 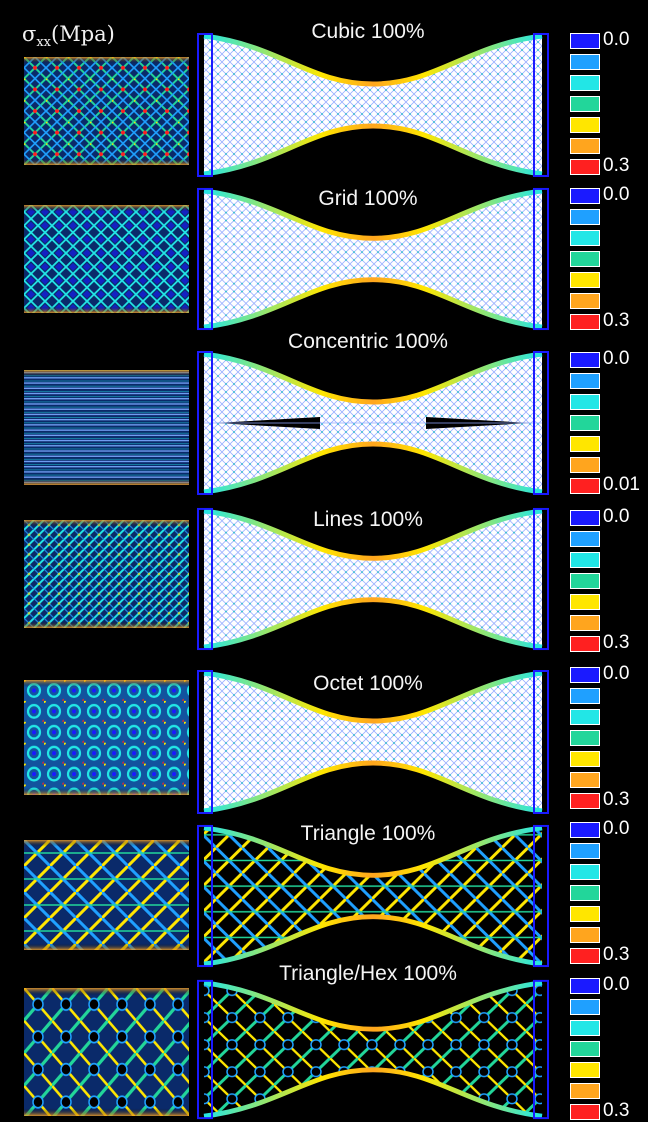 I want to click on infill-pattern-title: Cubic 100%, so click(x=368, y=31).